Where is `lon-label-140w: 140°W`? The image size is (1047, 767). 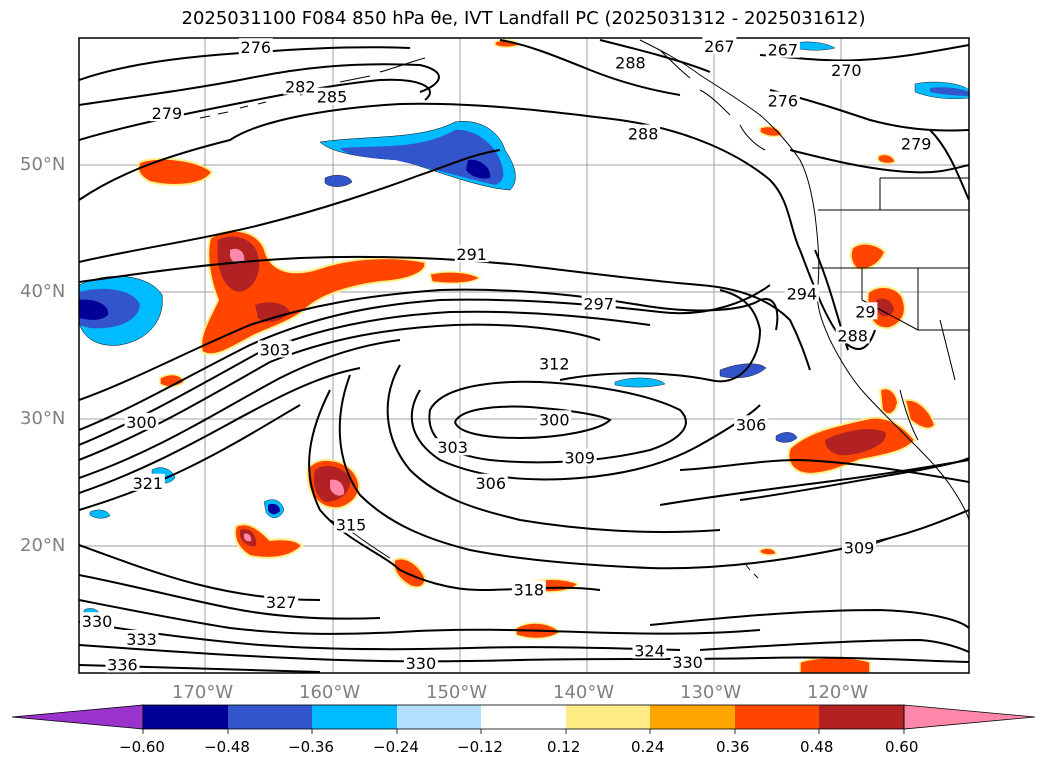 lon-label-140w: 140°W is located at coordinates (584, 692).